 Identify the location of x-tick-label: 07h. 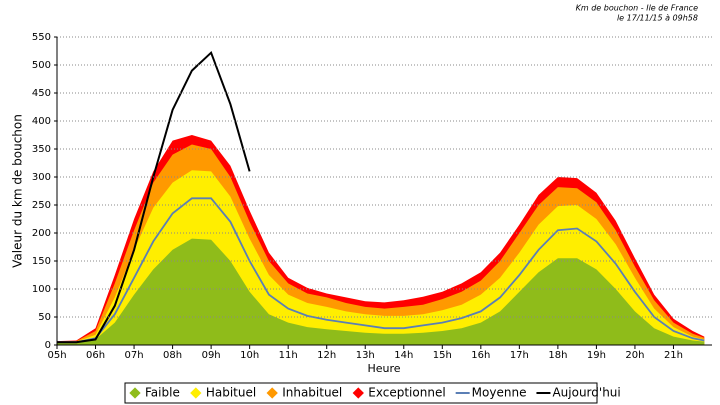
(134, 355).